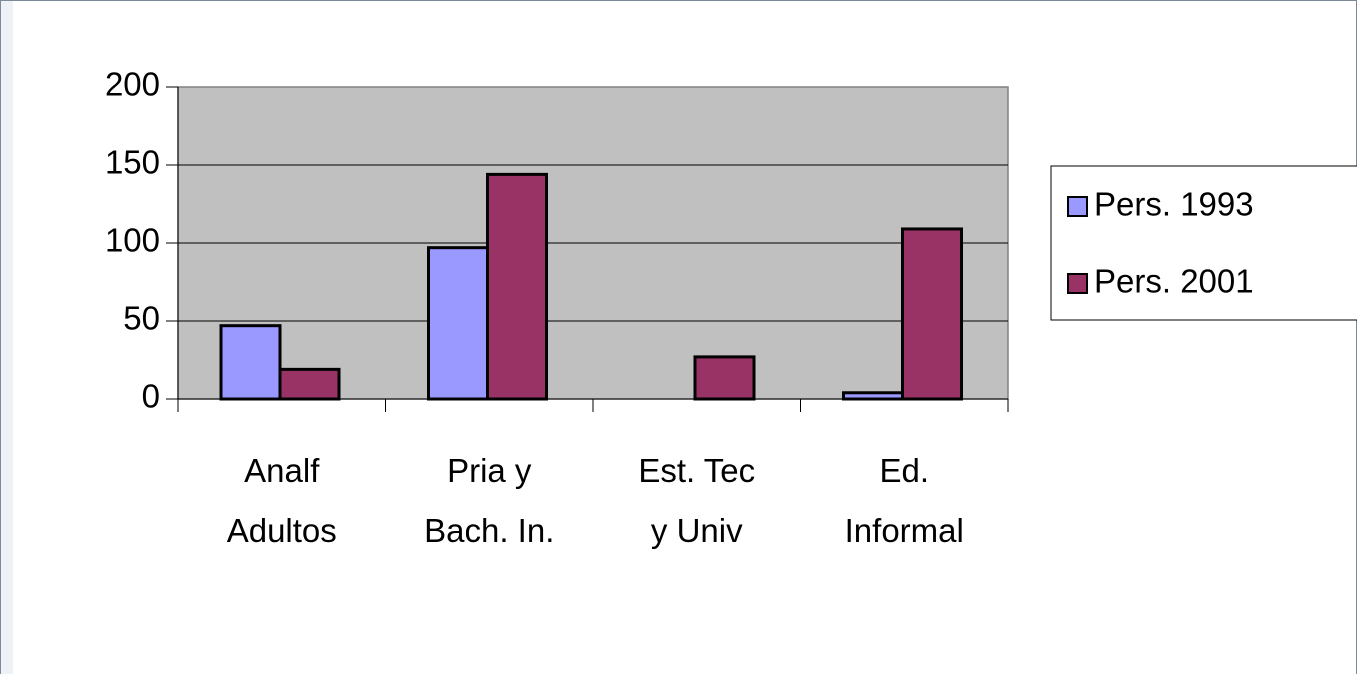 The height and width of the screenshot is (674, 1357). Describe the element at coordinates (282, 470) in the screenshot. I see `x-tick-label-line: Analf` at that location.